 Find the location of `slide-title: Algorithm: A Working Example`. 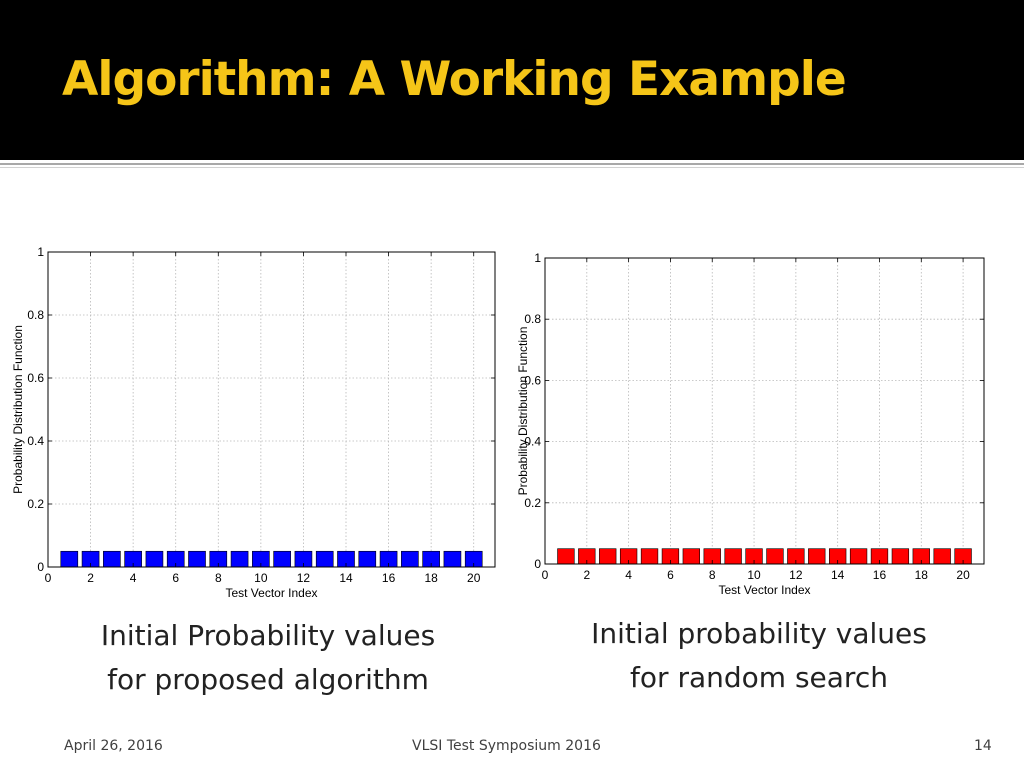

slide-title: Algorithm: A Working Example is located at coordinates (454, 79).